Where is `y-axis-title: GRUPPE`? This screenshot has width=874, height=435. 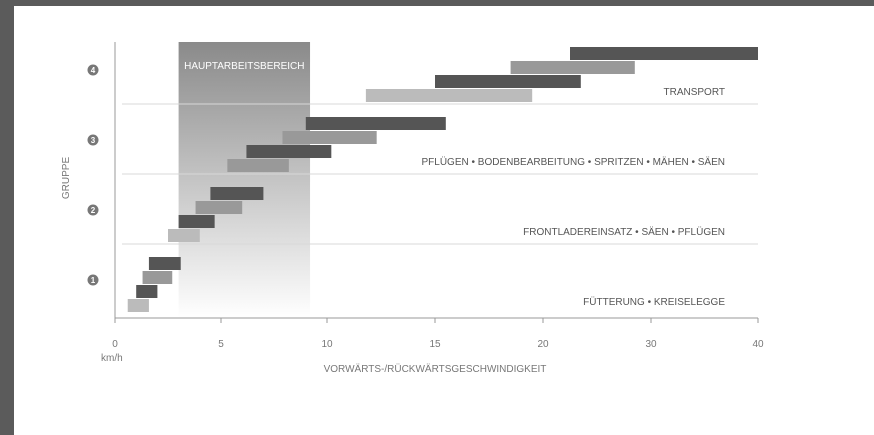 y-axis-title: GRUPPE is located at coordinates (66, 178).